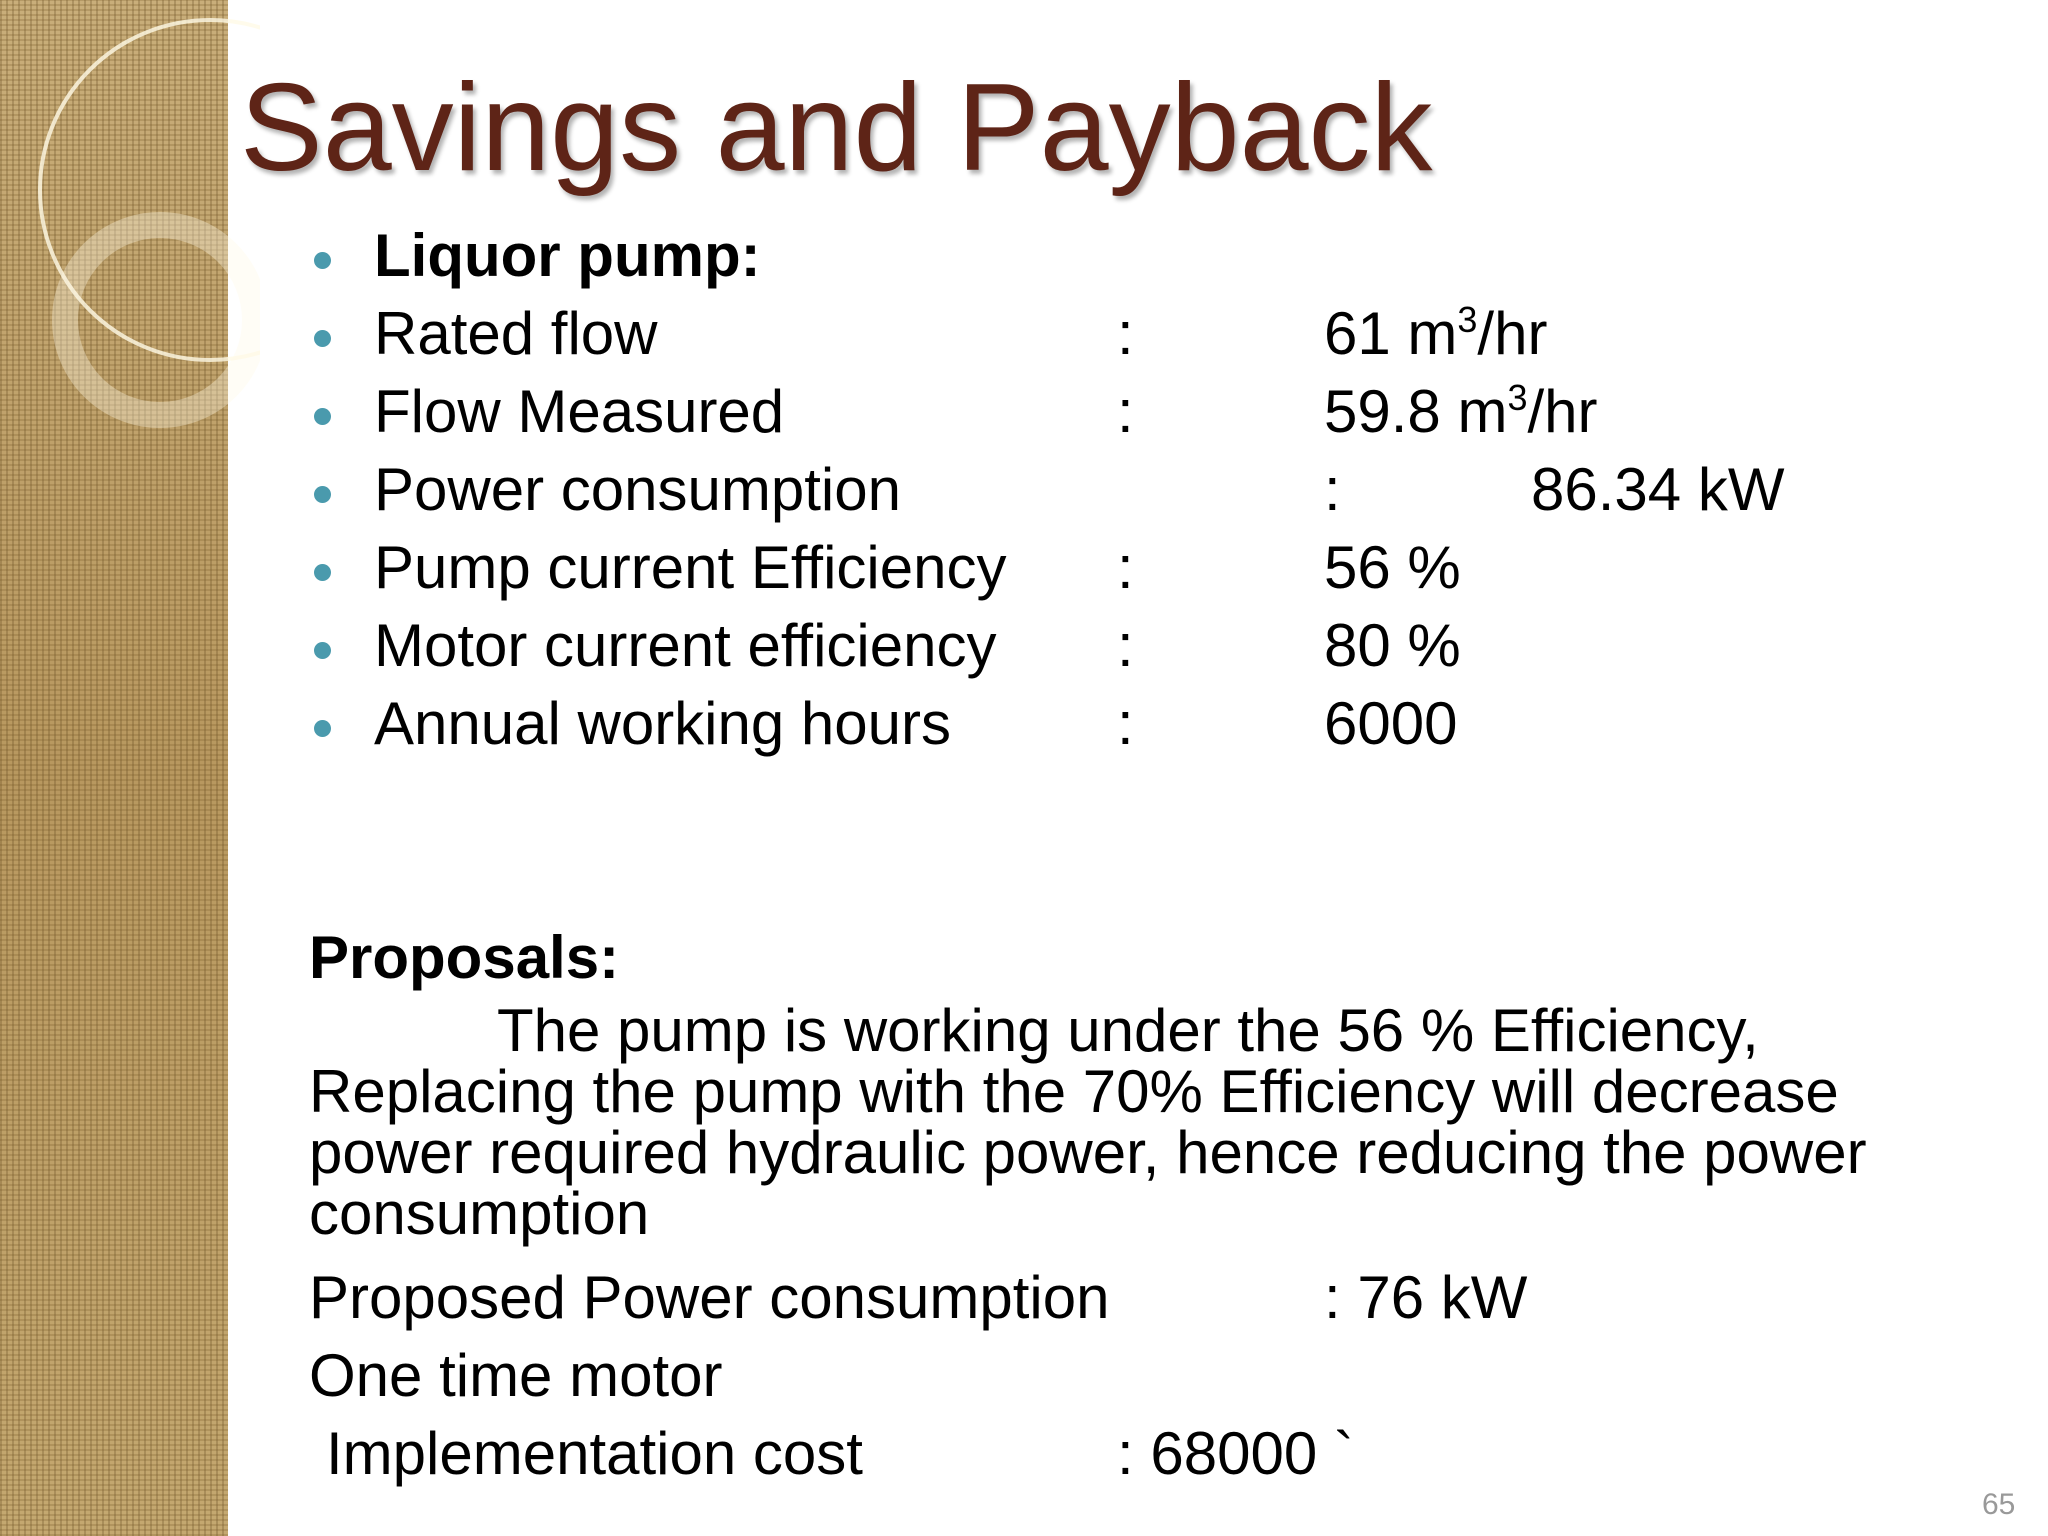 The image size is (2048, 1536). Describe the element at coordinates (685, 645) in the screenshot. I see `bullet-label: Motor current efficiency` at that location.